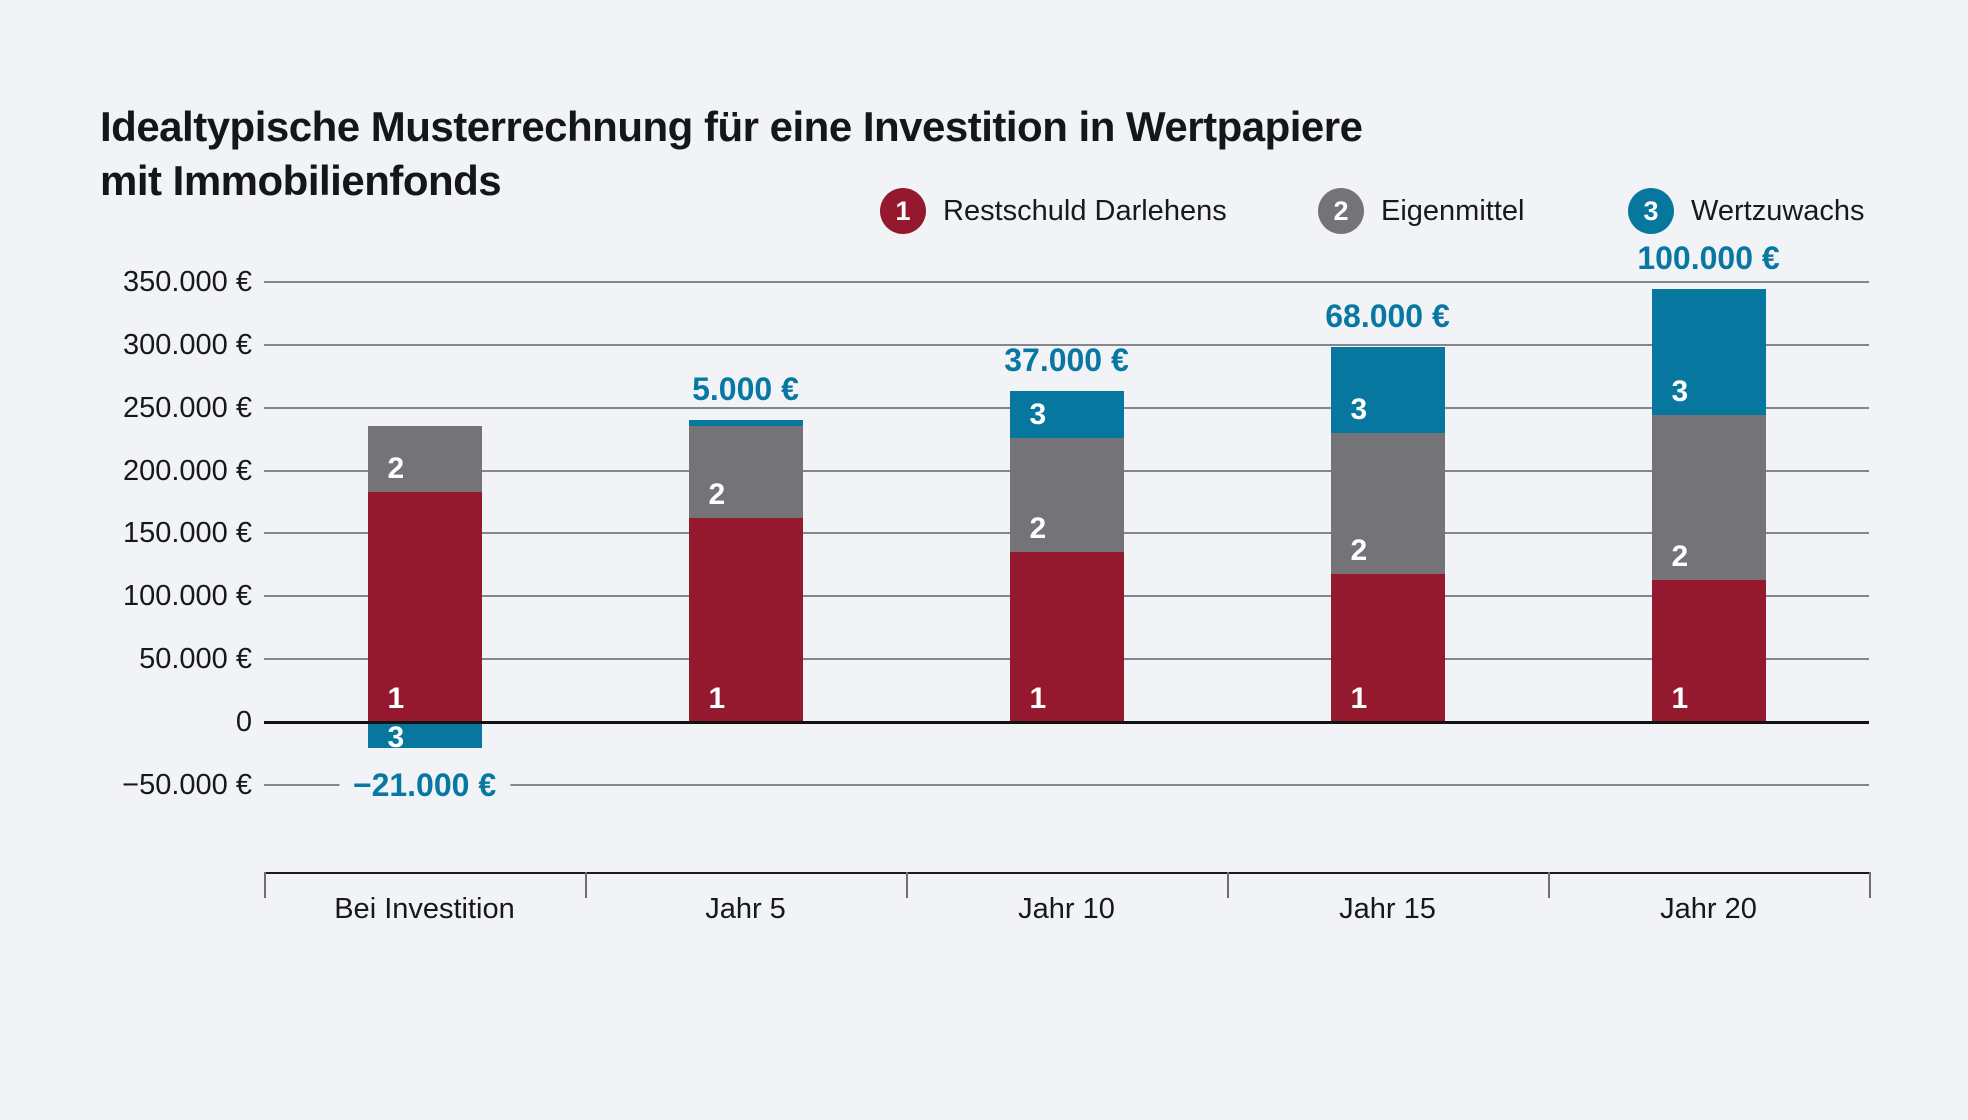  What do you see at coordinates (1708, 909) in the screenshot?
I see `x-axis-label: Jahr 20` at bounding box center [1708, 909].